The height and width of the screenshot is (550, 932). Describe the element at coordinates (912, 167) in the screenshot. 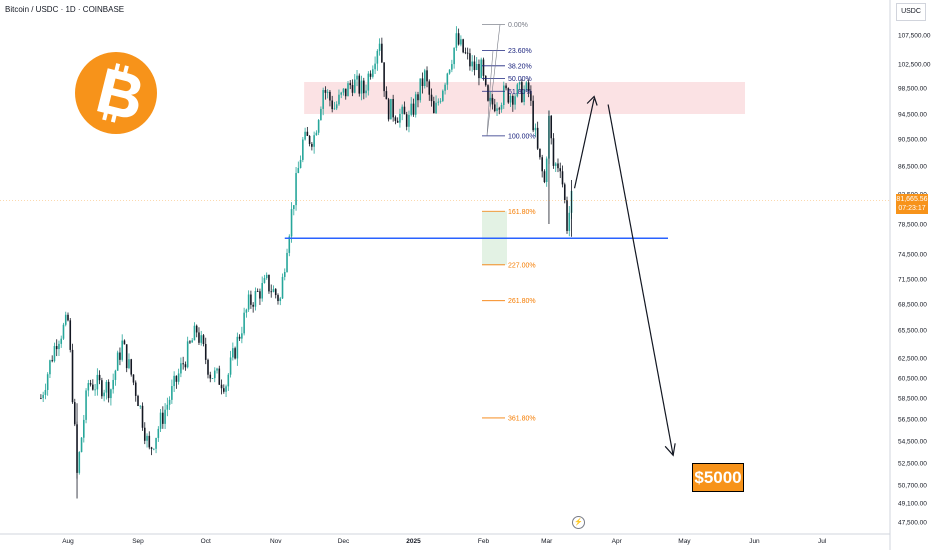

I see `price-tick-label: 86,500.00` at that location.